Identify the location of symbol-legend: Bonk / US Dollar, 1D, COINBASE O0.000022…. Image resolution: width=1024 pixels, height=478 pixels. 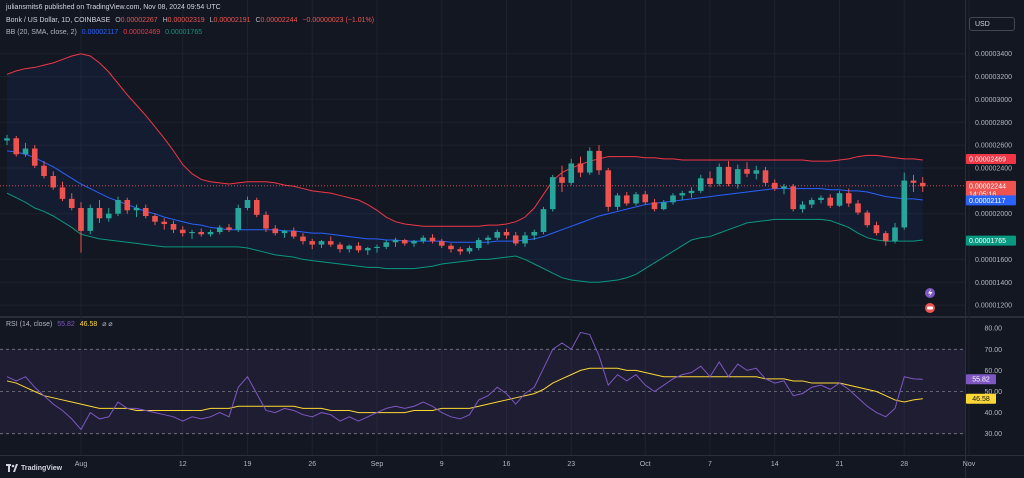
(191, 20).